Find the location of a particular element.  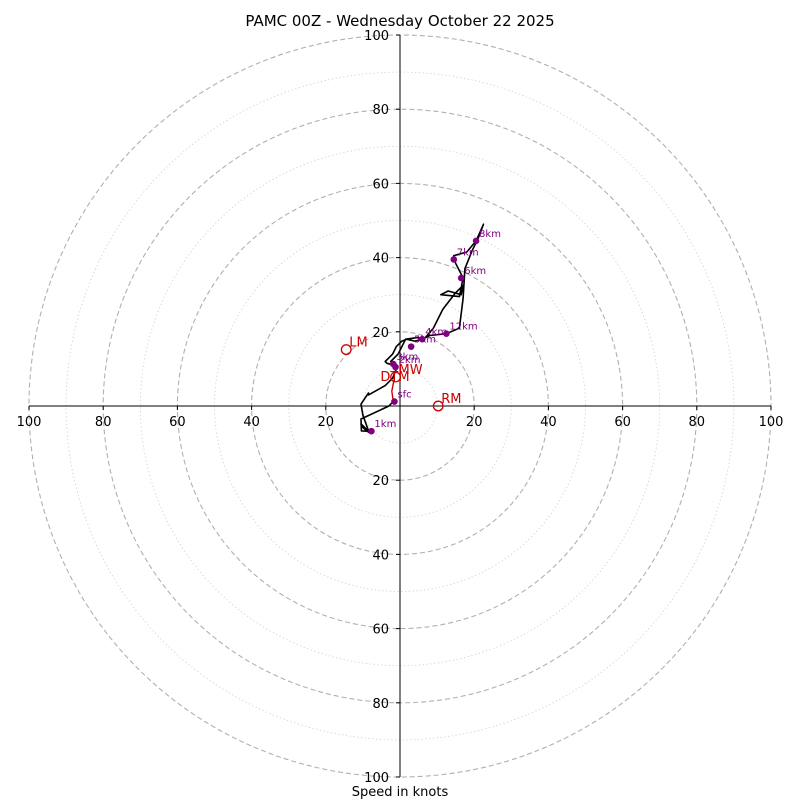

height-marker-label: 2km is located at coordinates (410, 360).